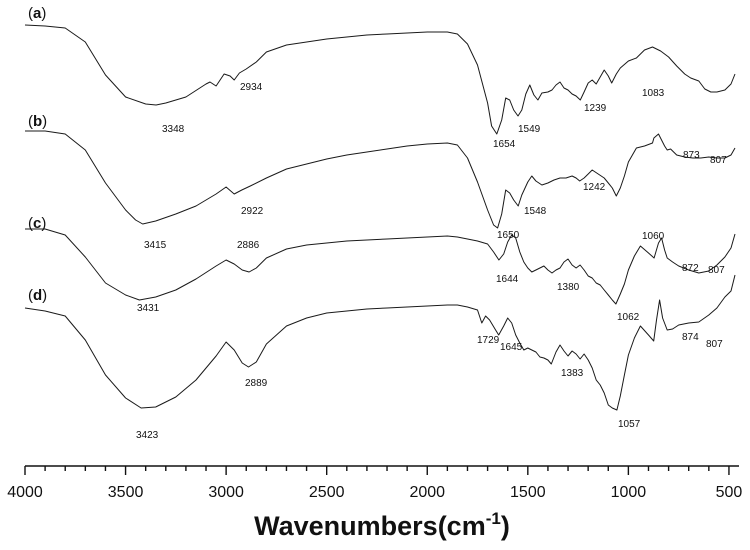 This screenshot has width=750, height=550. Describe the element at coordinates (37, 154) in the screenshot. I see `panel-labels: (a) (b) (c) (d)` at that location.